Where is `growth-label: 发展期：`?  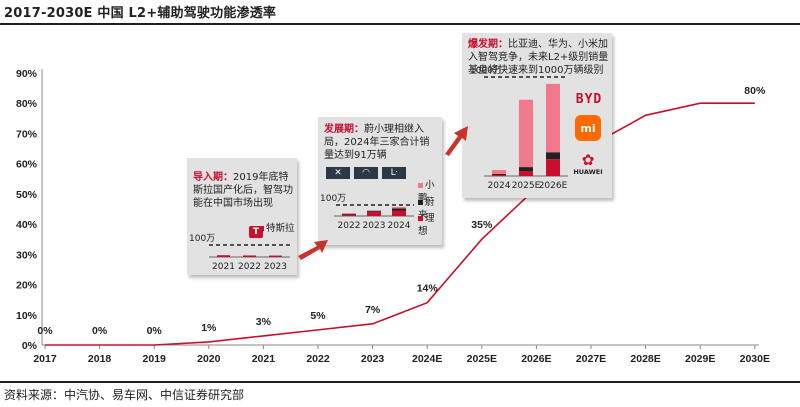
growth-label: 发展期： is located at coordinates (344, 129).